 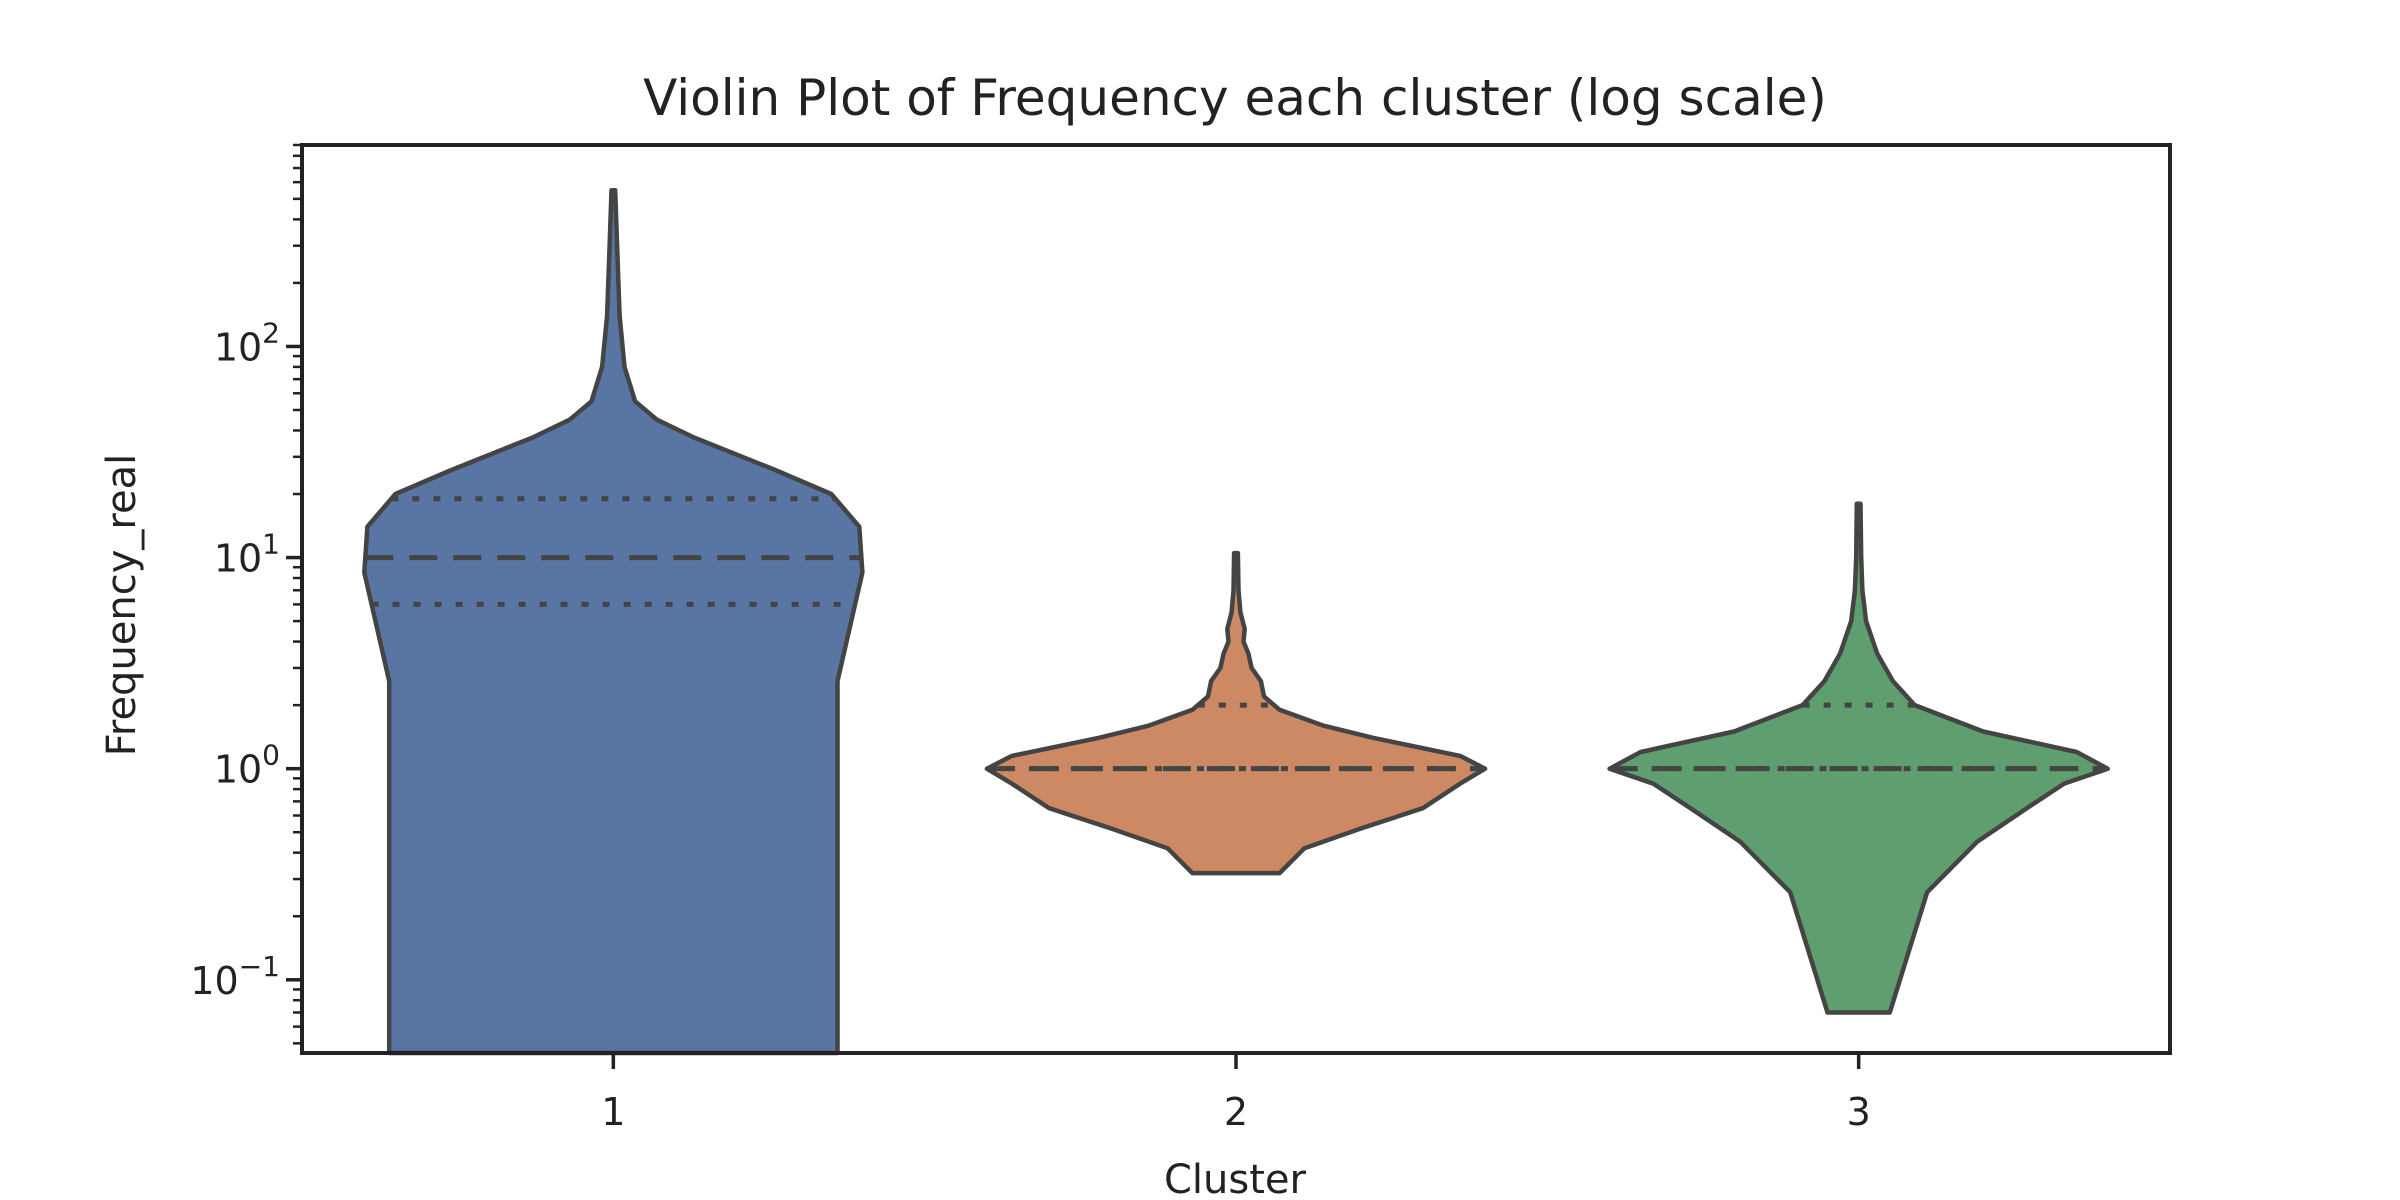 I want to click on y-axis-label: Frequency_real, so click(x=122, y=605).